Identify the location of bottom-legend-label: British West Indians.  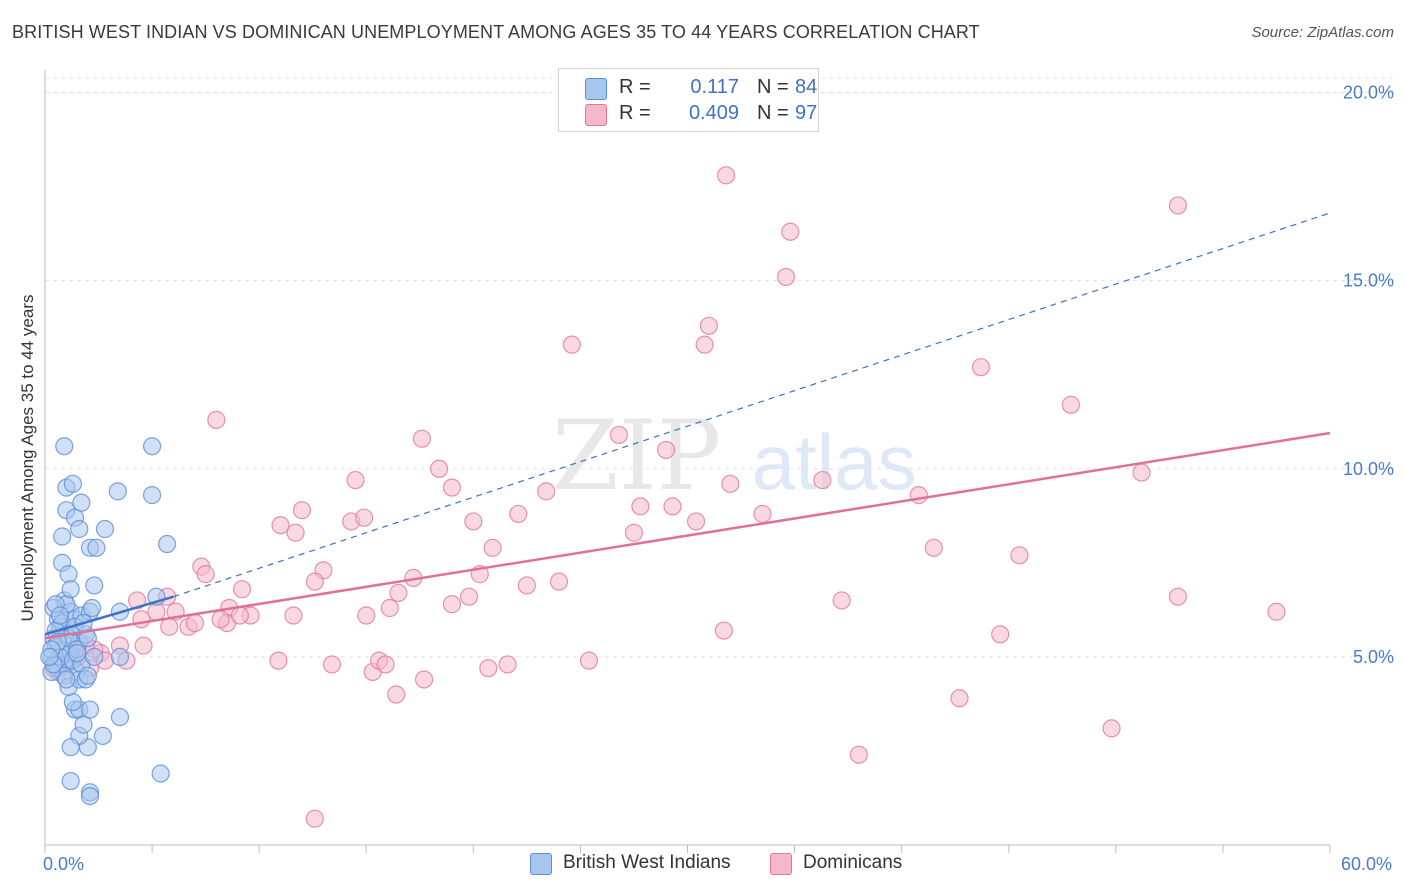
(647, 862).